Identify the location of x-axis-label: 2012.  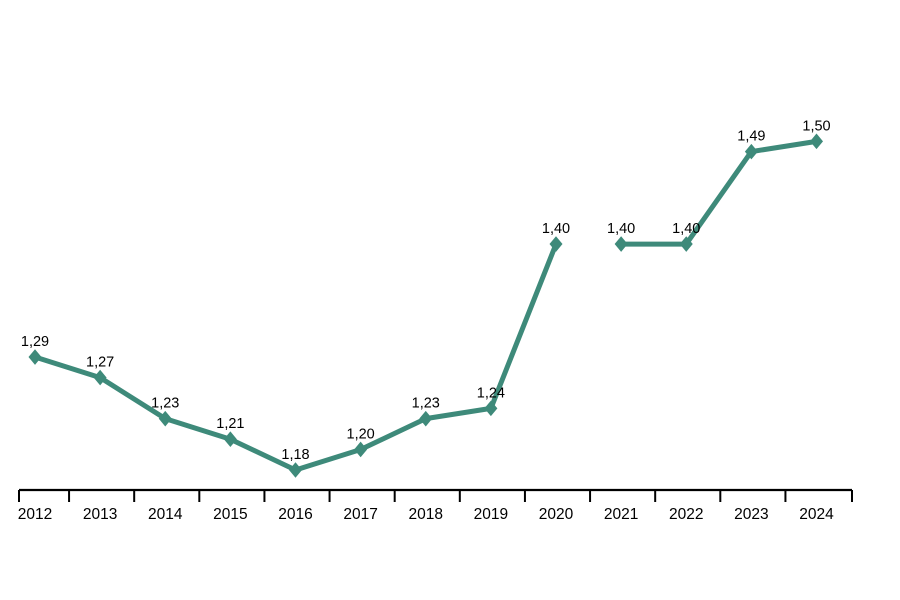
(35, 514).